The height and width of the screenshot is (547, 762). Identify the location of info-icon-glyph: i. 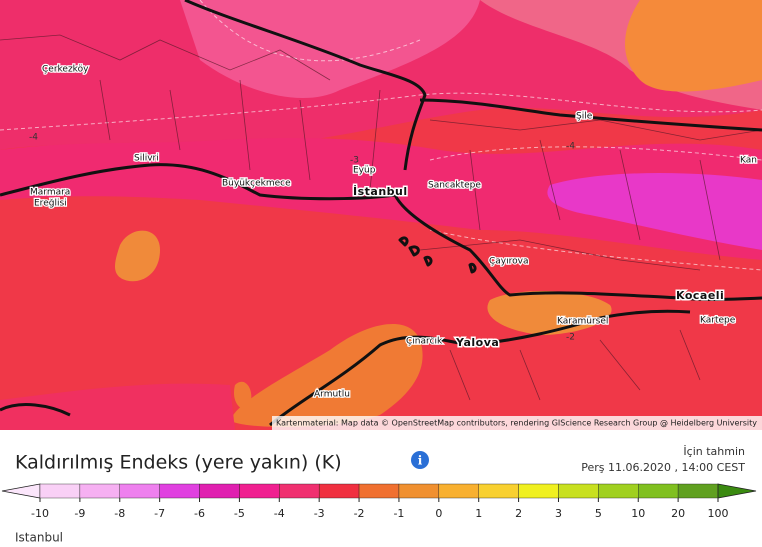
(420, 461).